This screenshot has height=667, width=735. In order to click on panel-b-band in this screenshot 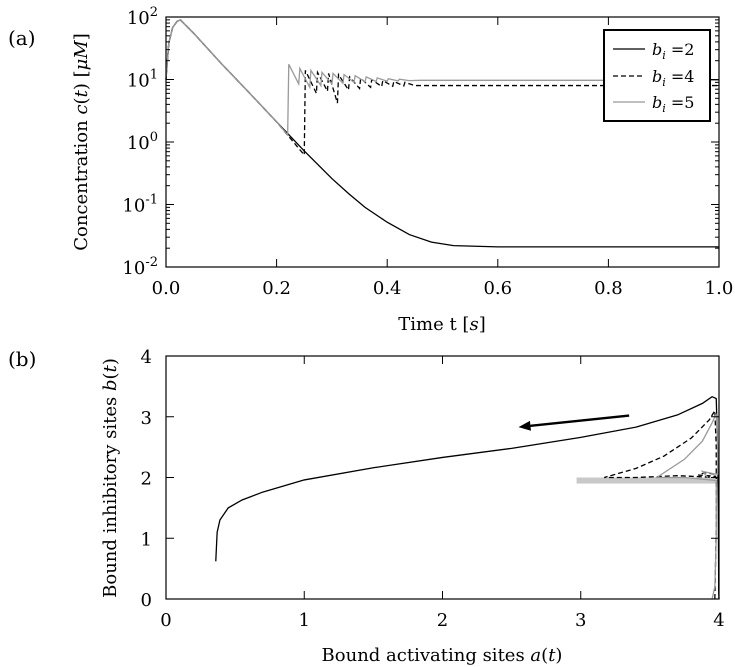, I will do `click(647, 480)`.